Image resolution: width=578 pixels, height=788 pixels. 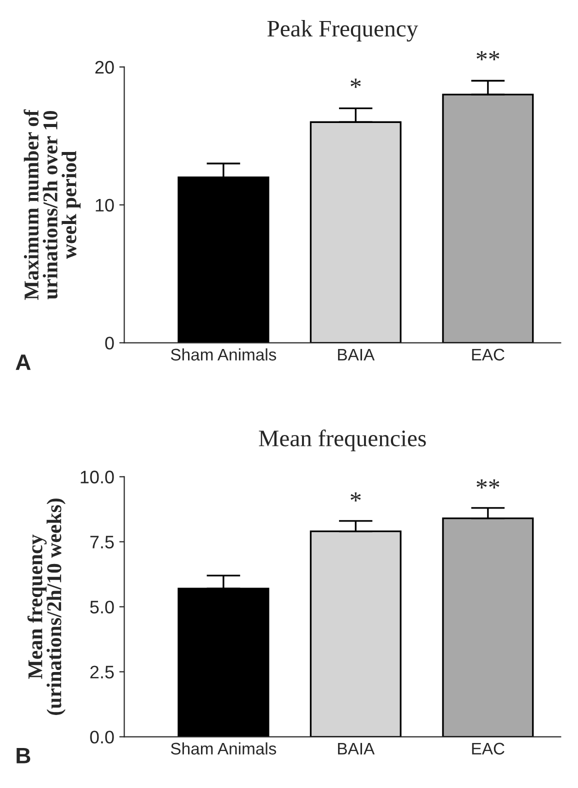 I want to click on y-tick-label: 10.0, so click(x=97, y=477).